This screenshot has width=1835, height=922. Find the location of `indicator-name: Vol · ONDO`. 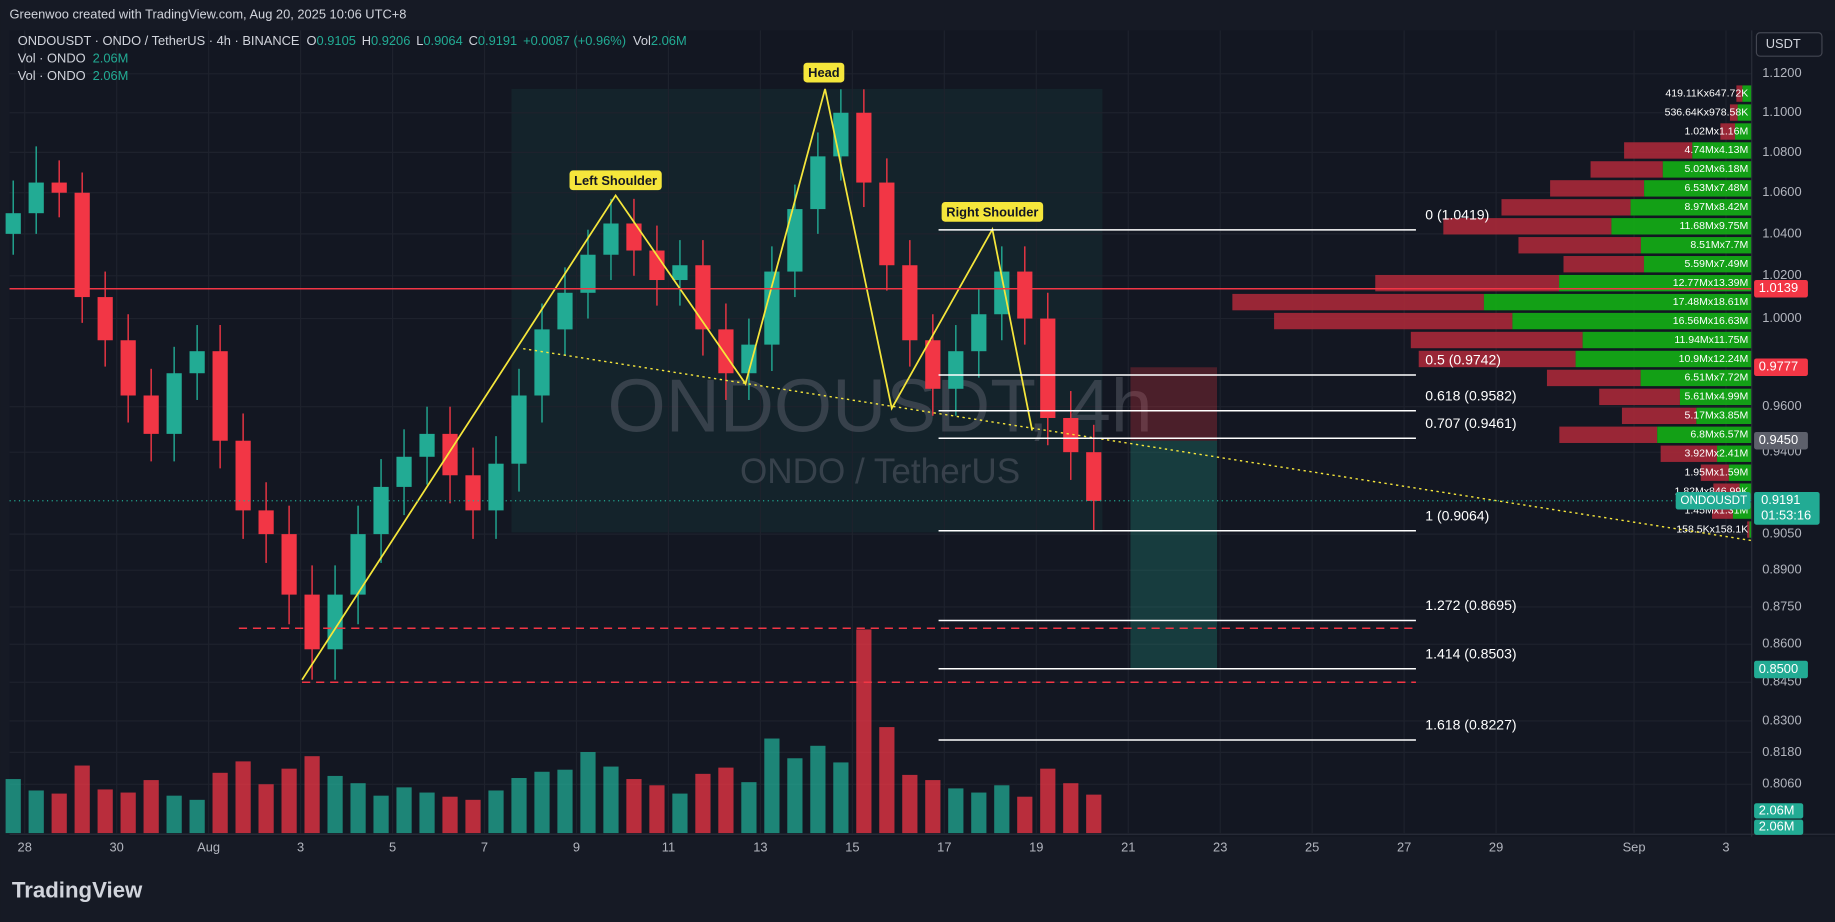

indicator-name: Vol · ONDO is located at coordinates (52, 76).